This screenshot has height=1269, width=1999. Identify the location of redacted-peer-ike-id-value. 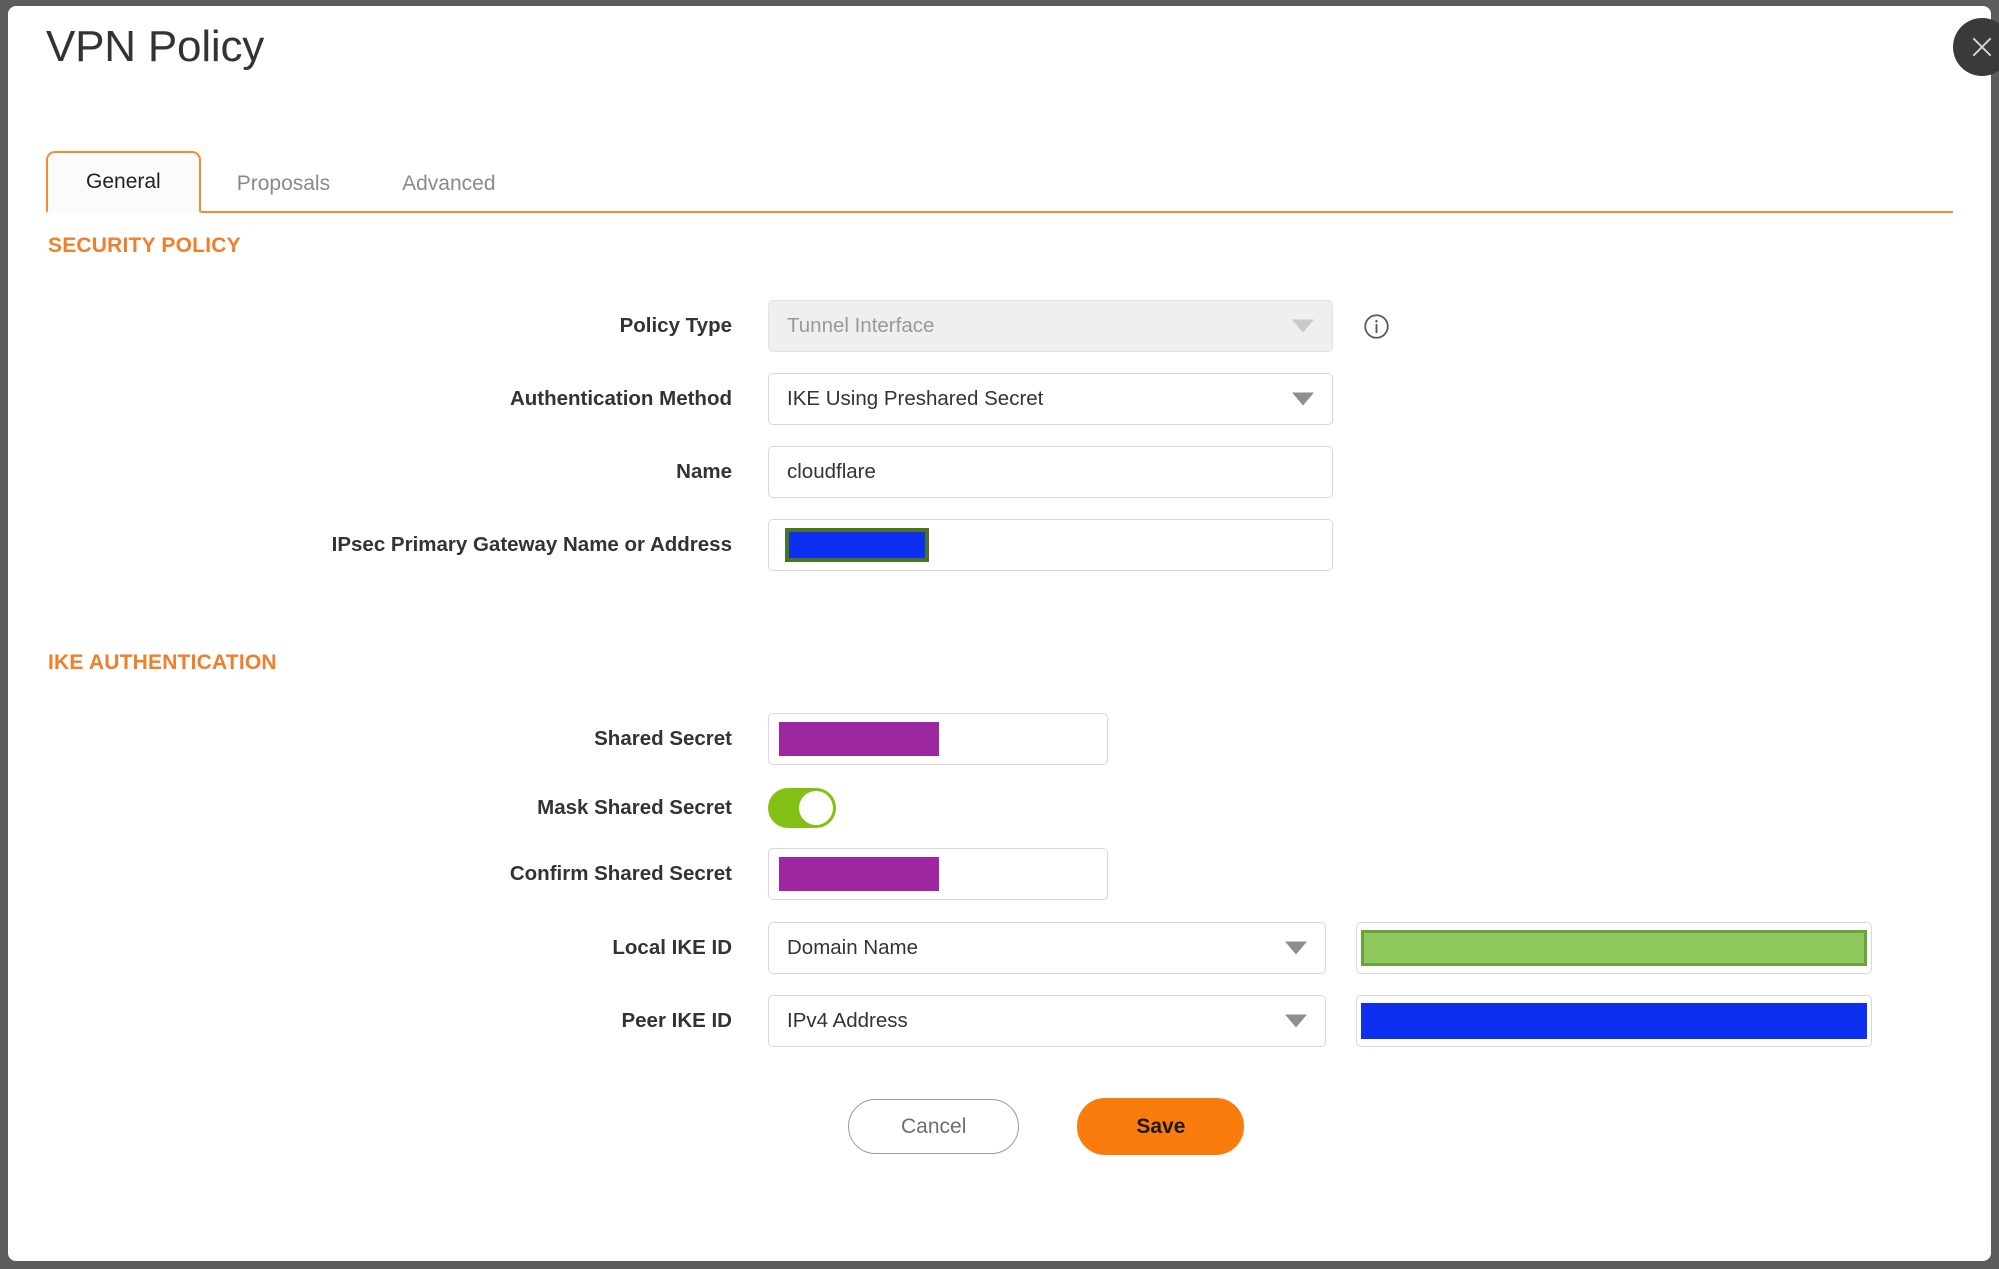
(1614, 1021).